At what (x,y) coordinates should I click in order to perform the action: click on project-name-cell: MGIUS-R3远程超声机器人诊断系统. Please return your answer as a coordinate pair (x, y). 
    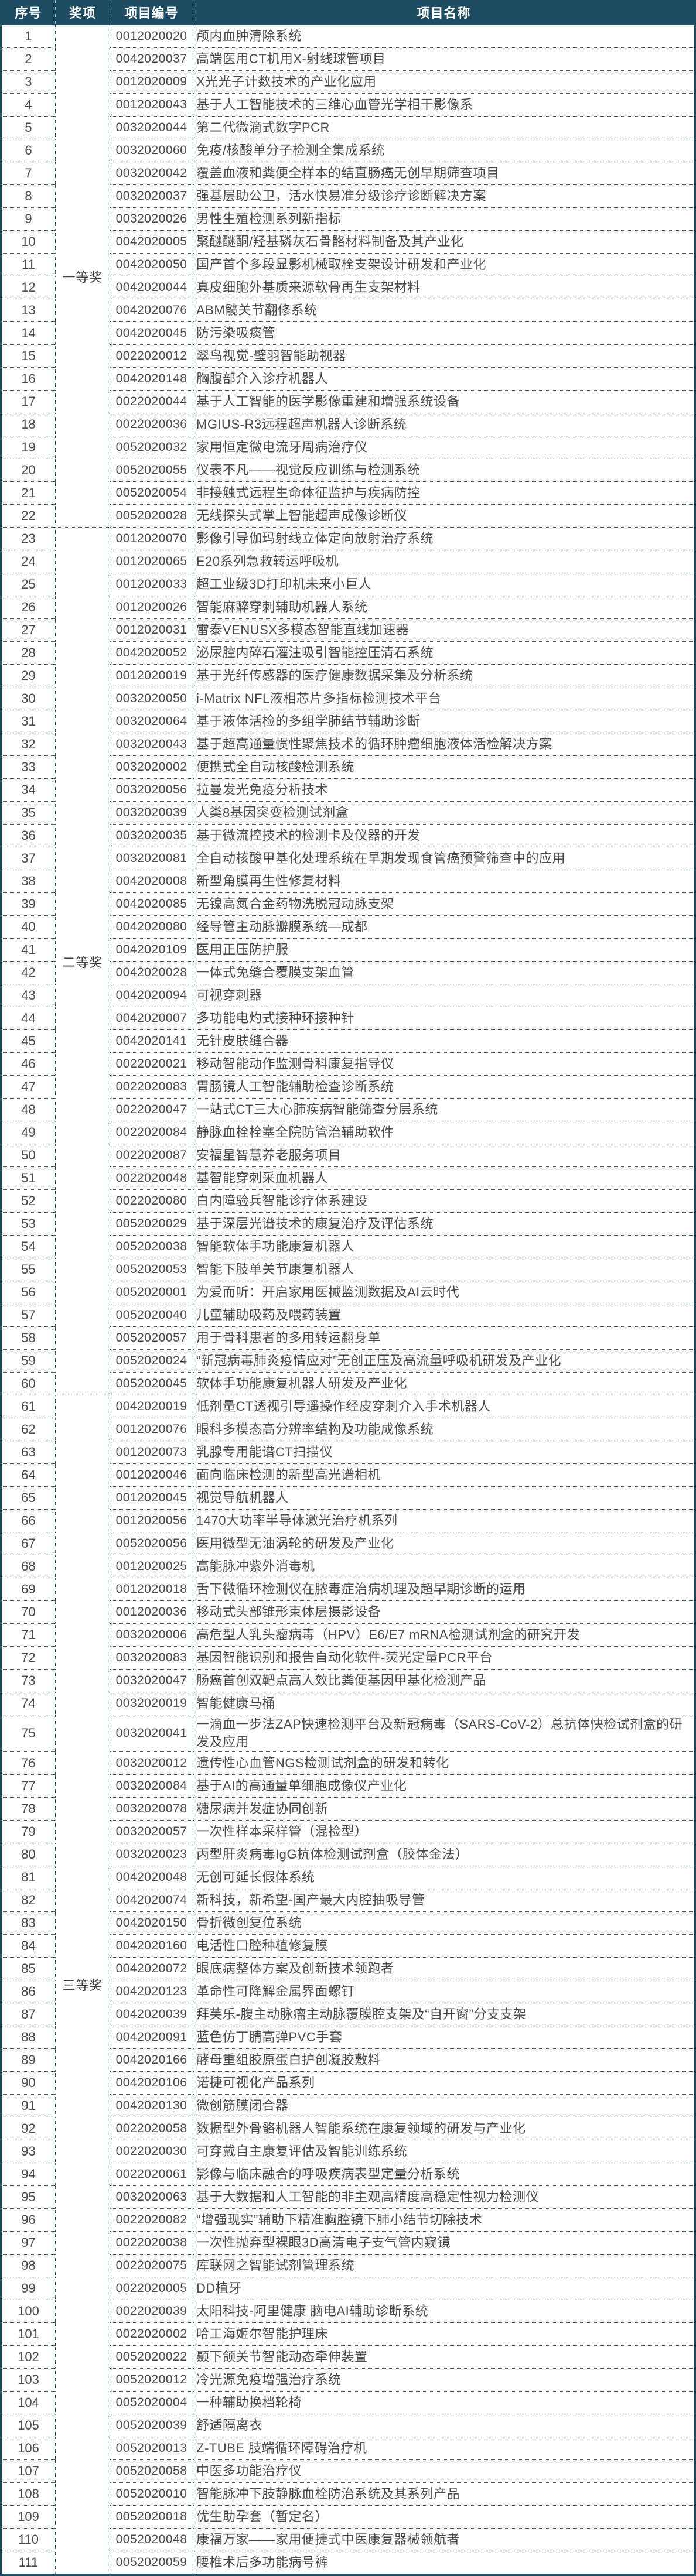
    Looking at the image, I should click on (444, 424).